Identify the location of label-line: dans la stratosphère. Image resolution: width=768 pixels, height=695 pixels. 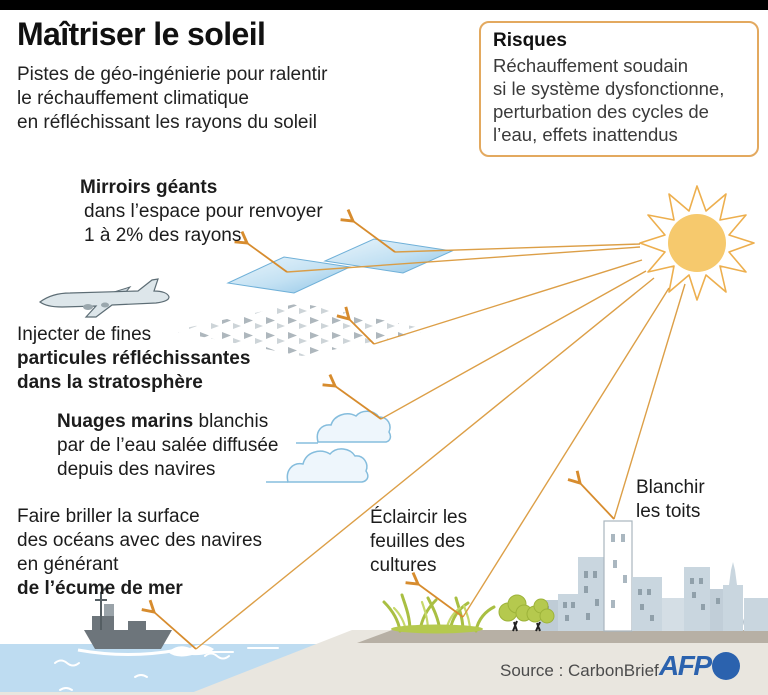
(110, 382).